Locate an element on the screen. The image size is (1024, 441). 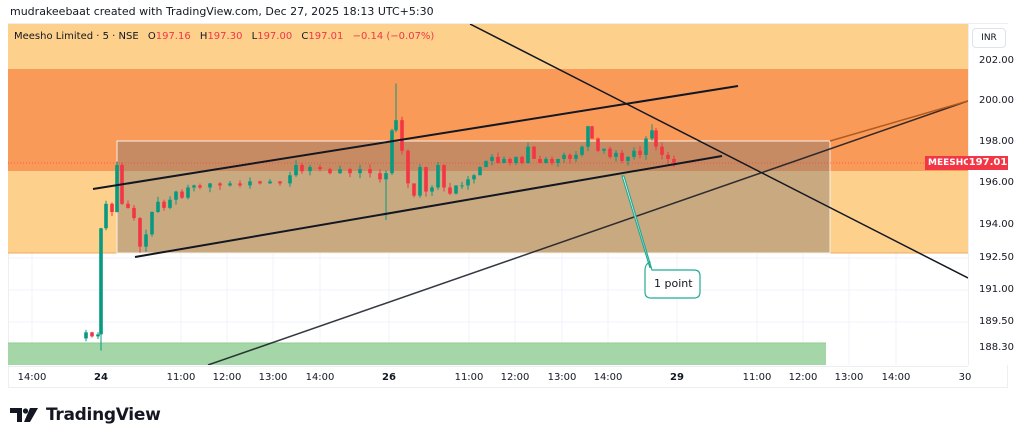
high-value: 197.30 is located at coordinates (225, 36).